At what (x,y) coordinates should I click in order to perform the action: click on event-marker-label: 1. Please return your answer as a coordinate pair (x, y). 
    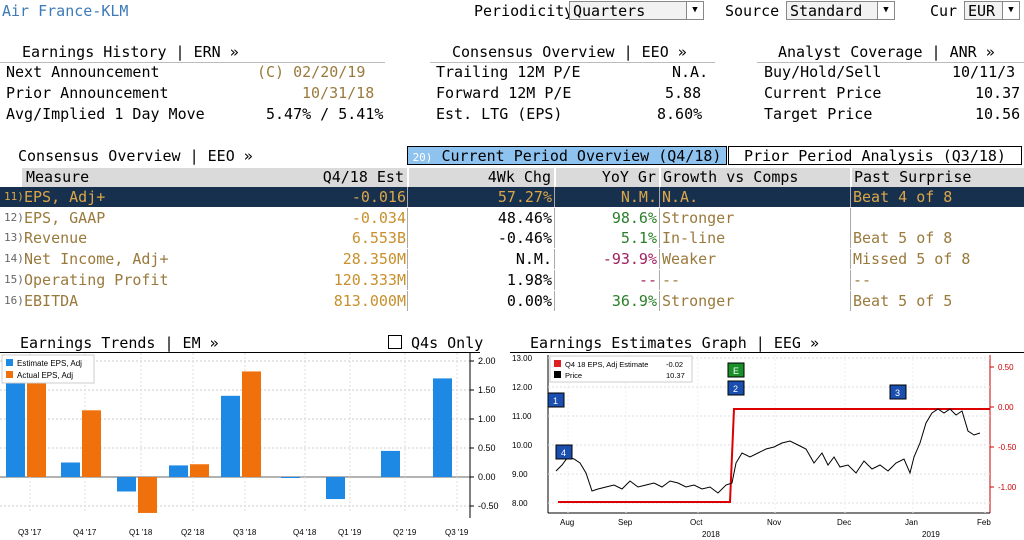
    Looking at the image, I should click on (555, 401).